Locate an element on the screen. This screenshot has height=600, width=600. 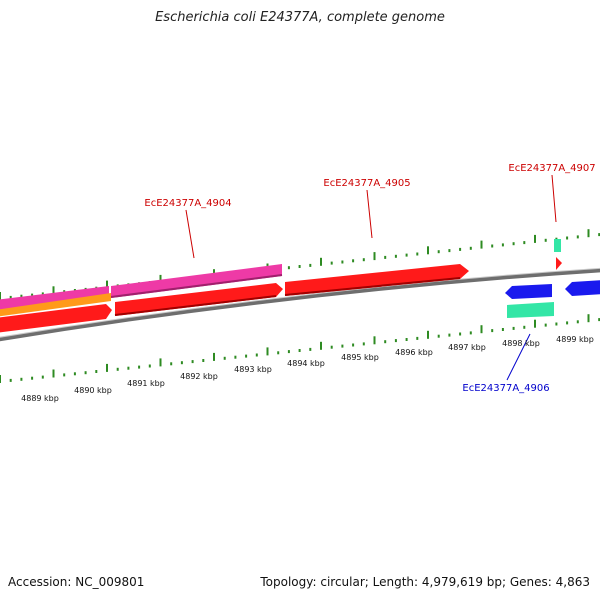
scale-label: 4889 kbp is located at coordinates (40, 398).